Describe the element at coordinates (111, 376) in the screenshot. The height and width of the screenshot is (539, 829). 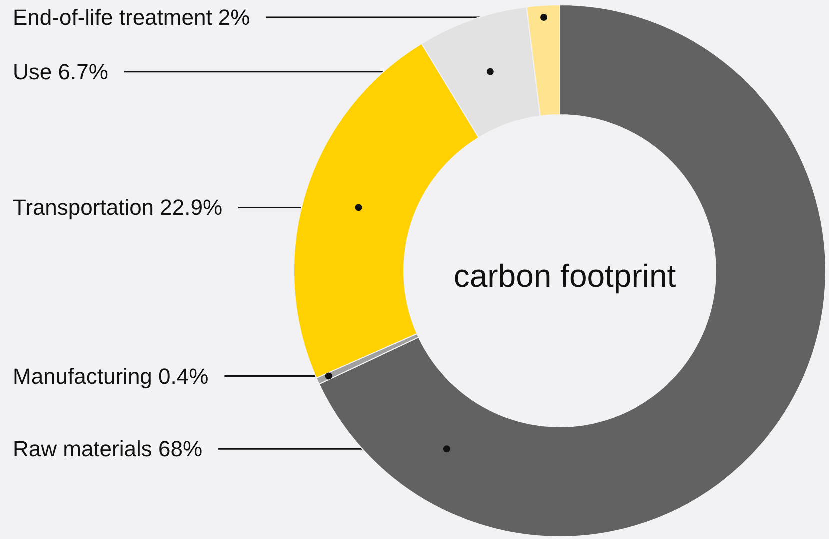
I see `slice-label: Manufacturing 0.4%` at that location.